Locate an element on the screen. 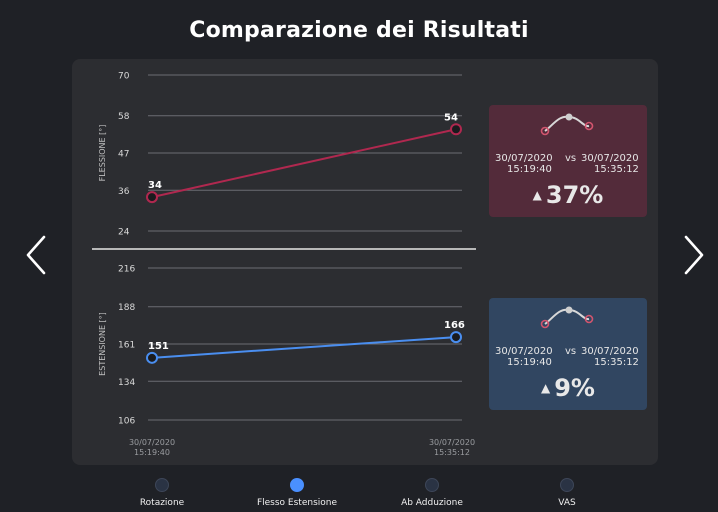  flessione-series-line is located at coordinates (304, 163).